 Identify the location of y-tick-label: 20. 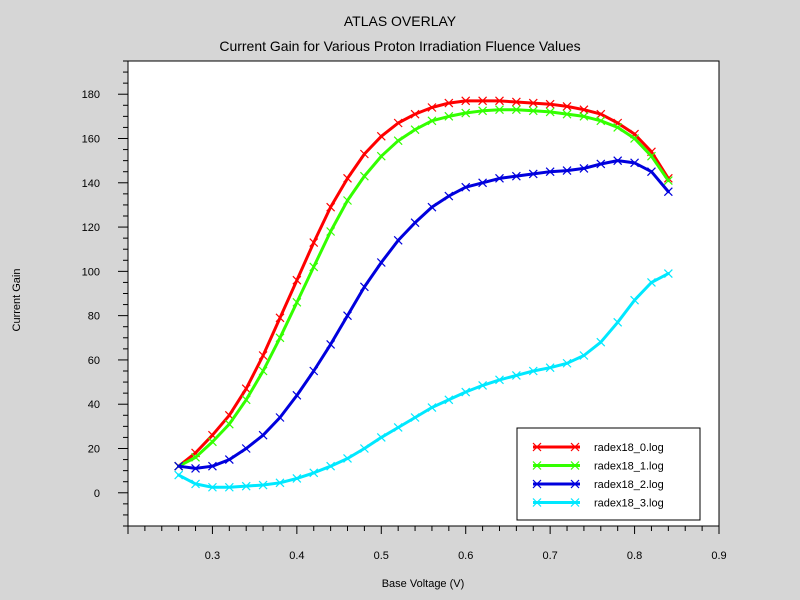
(94, 450).